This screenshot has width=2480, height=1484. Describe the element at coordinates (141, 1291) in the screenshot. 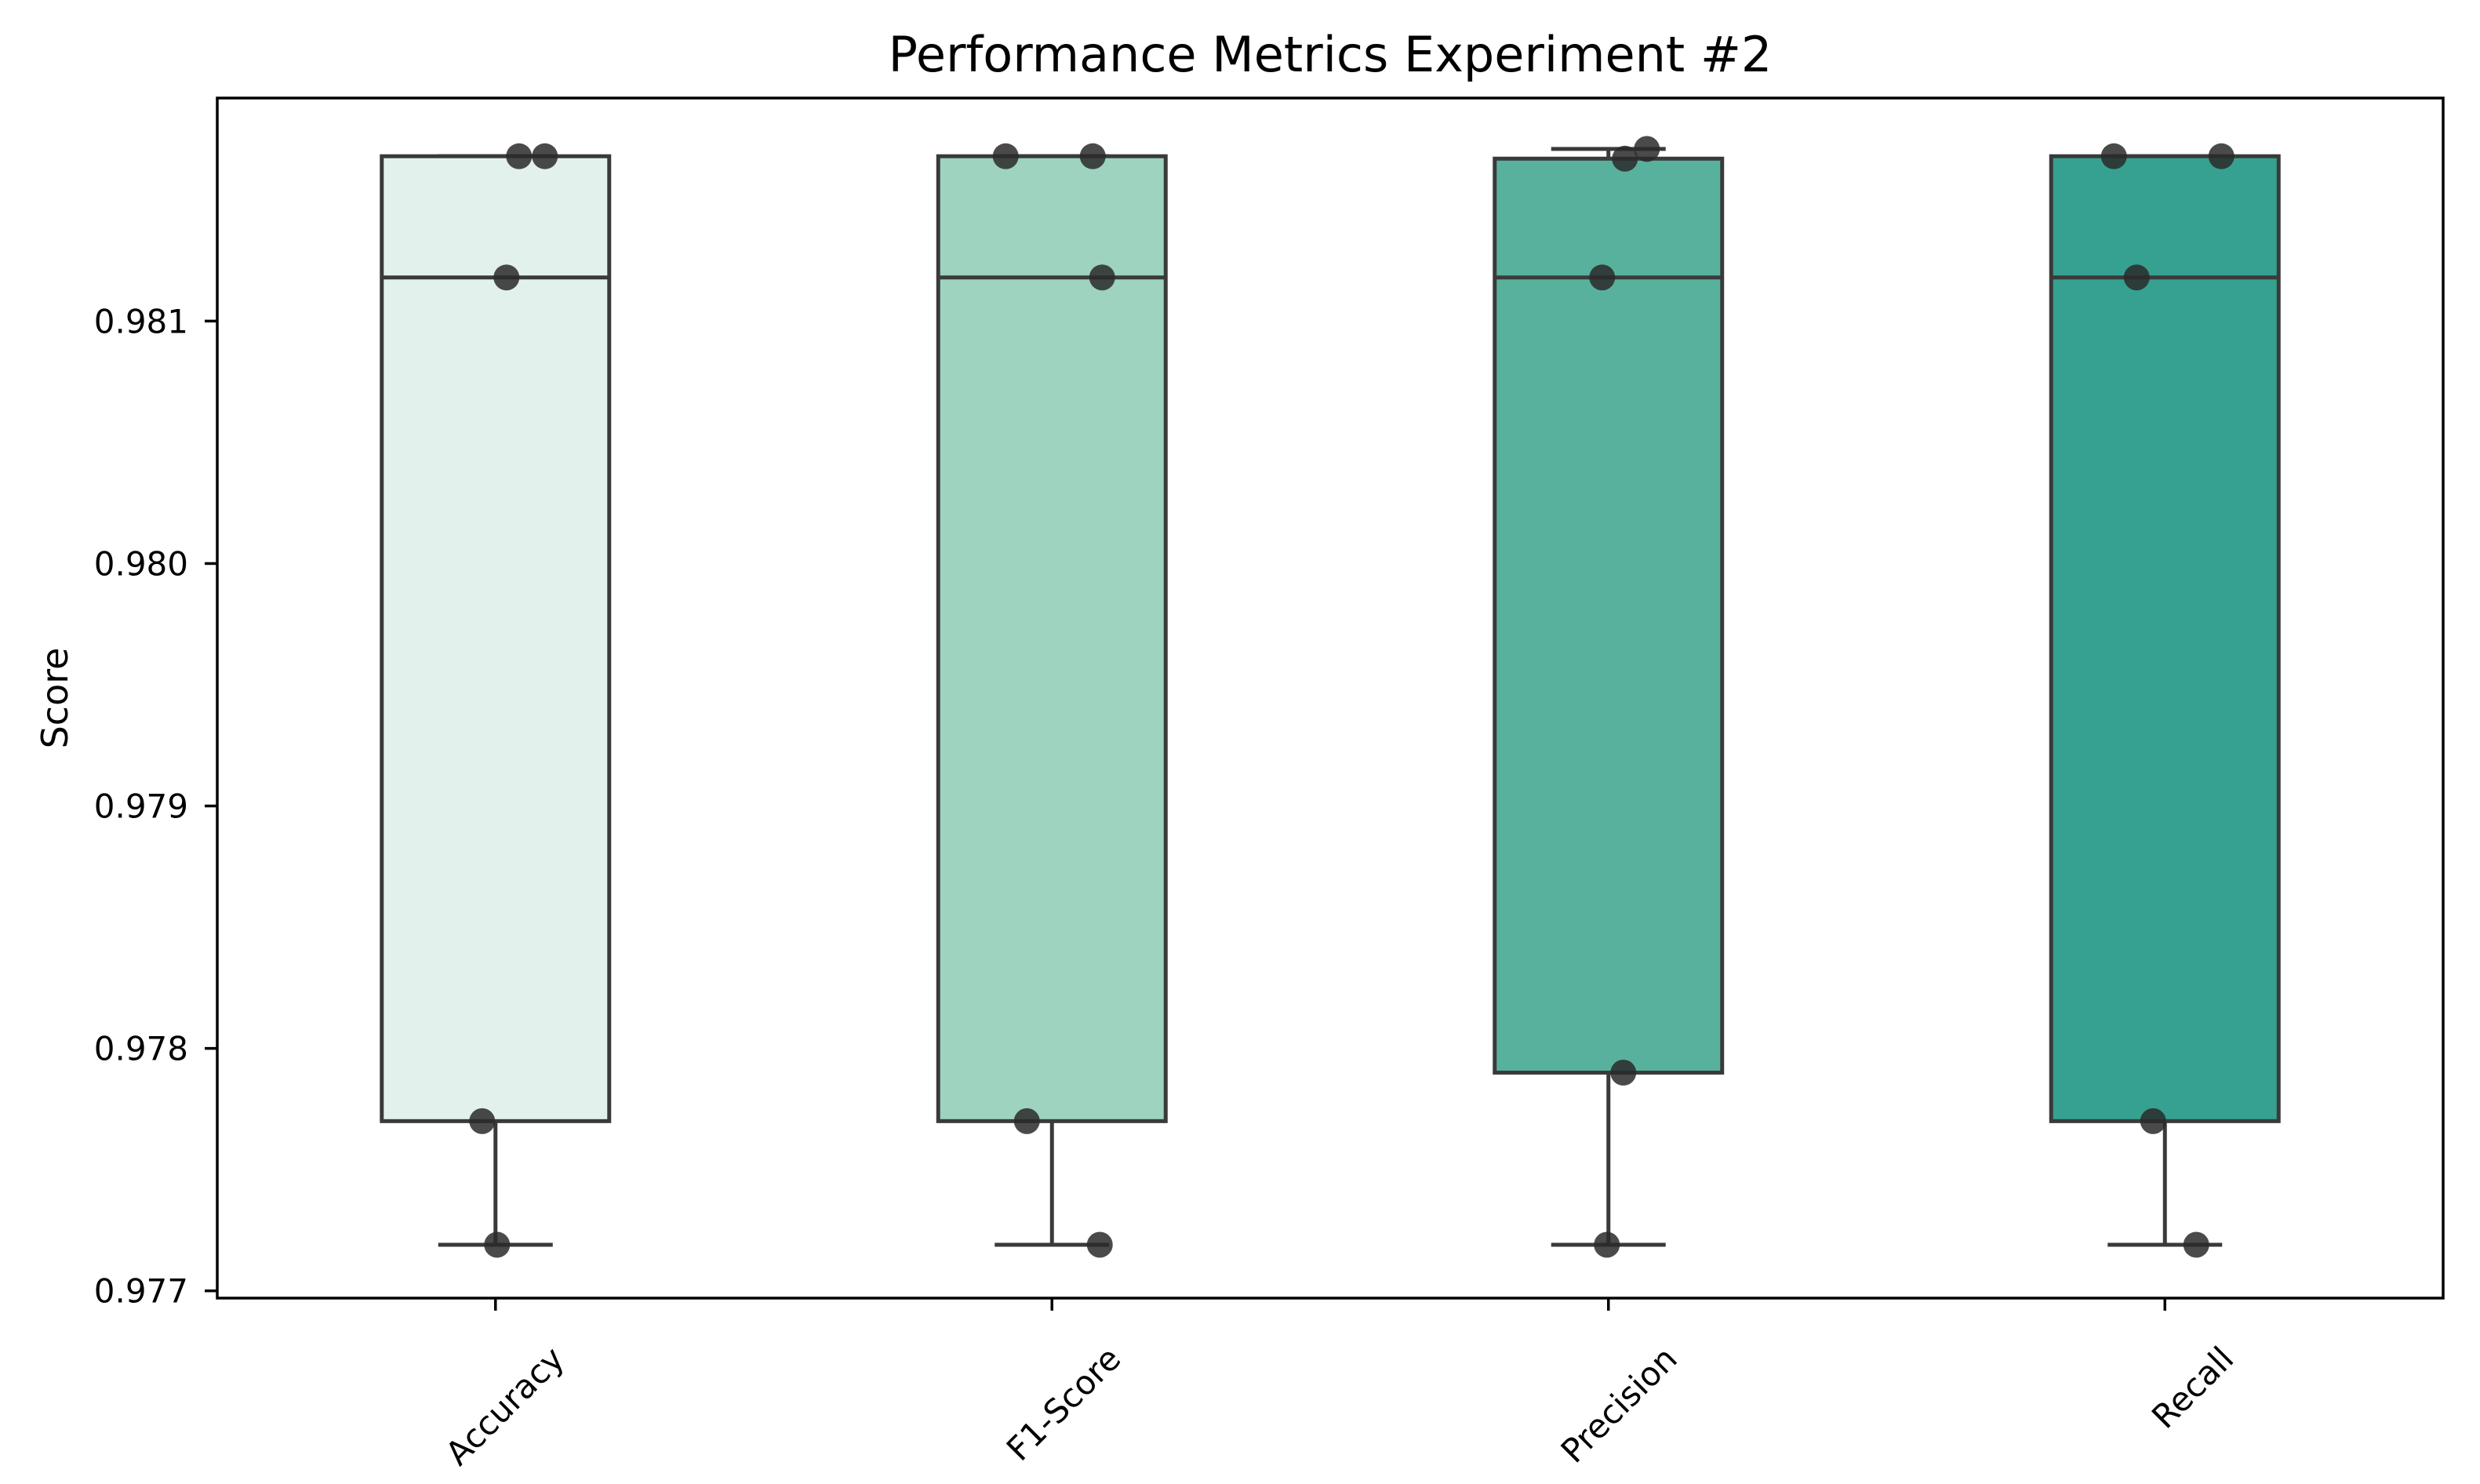

I see `y-tick-label: 0.977` at that location.